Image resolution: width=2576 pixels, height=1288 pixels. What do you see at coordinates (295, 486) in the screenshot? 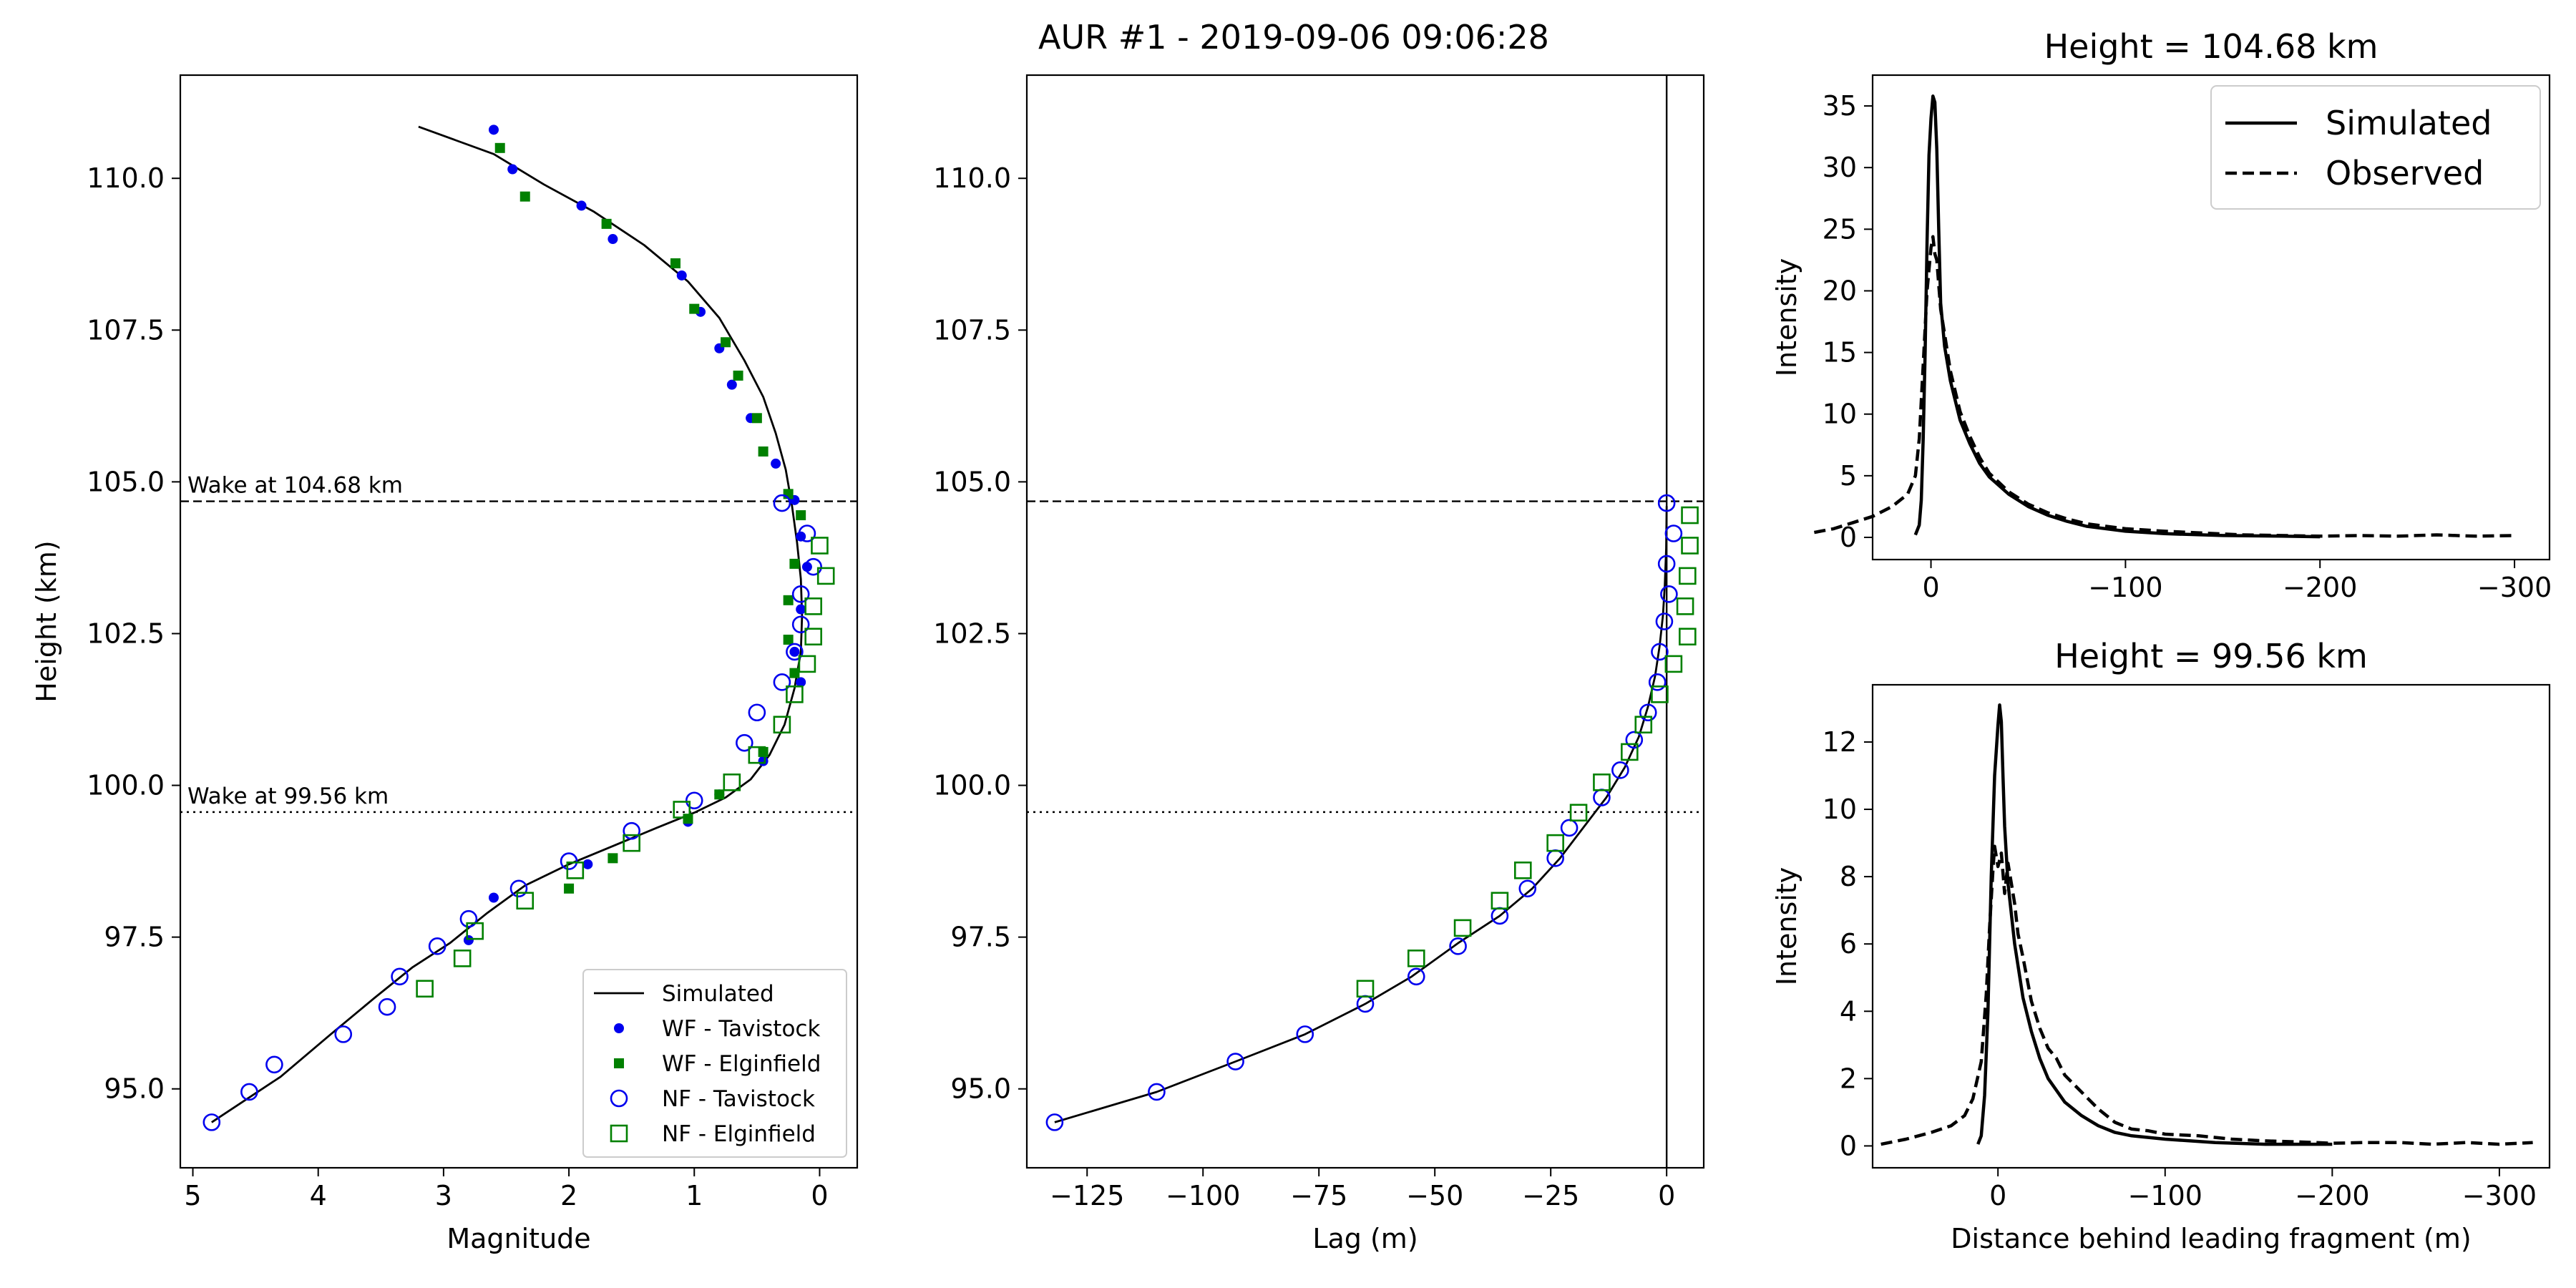
I see `wake-height-label: Wake at 104.68 km` at bounding box center [295, 486].